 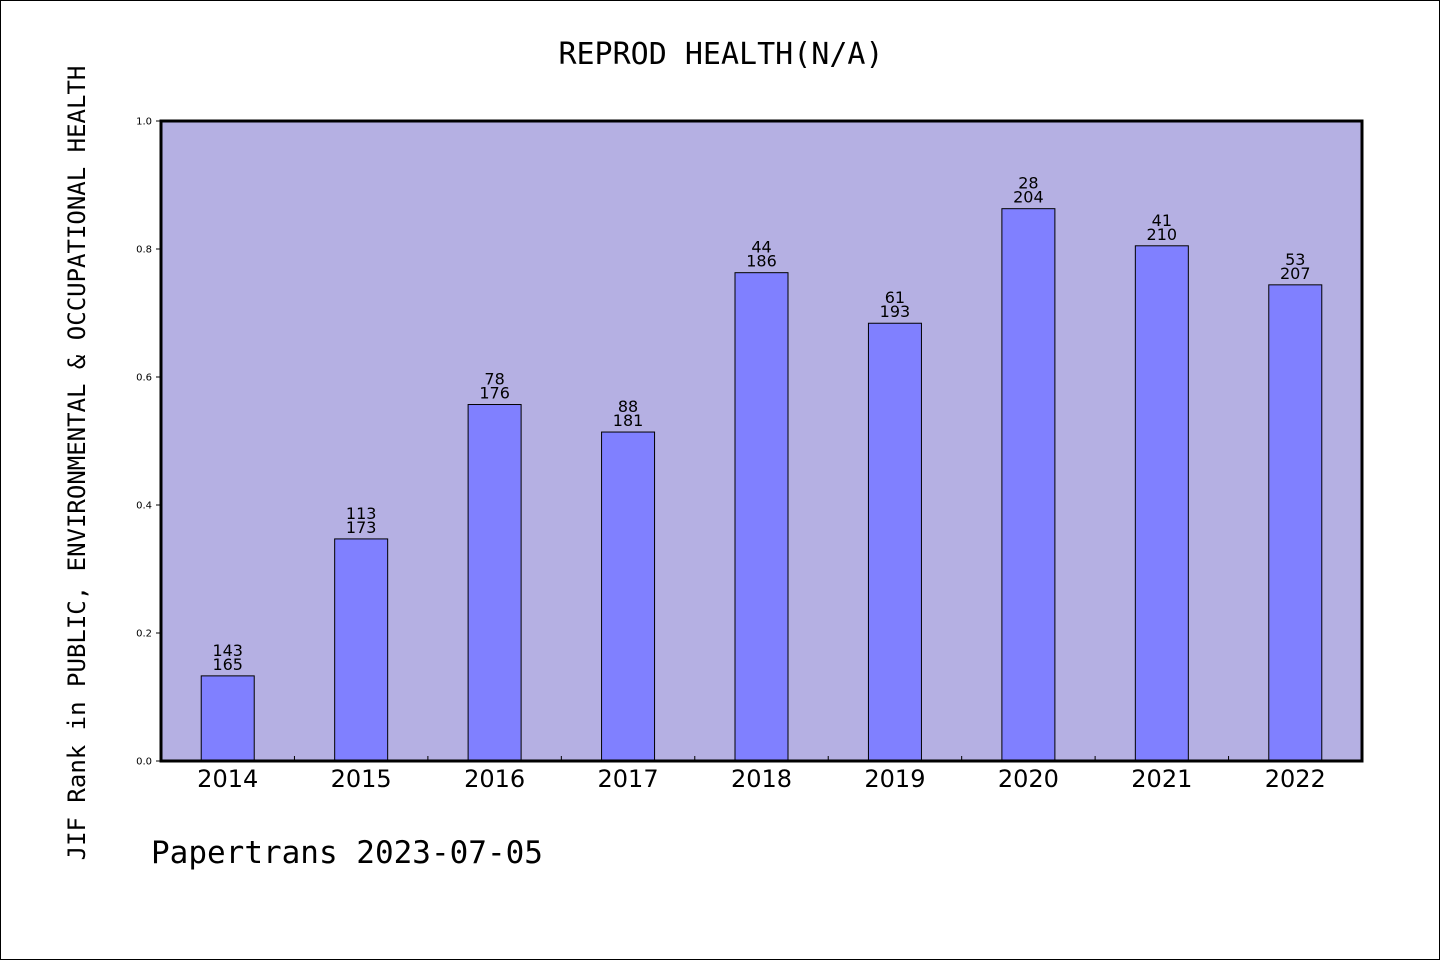 I want to click on x-tick-label: 2019, so click(x=894, y=779).